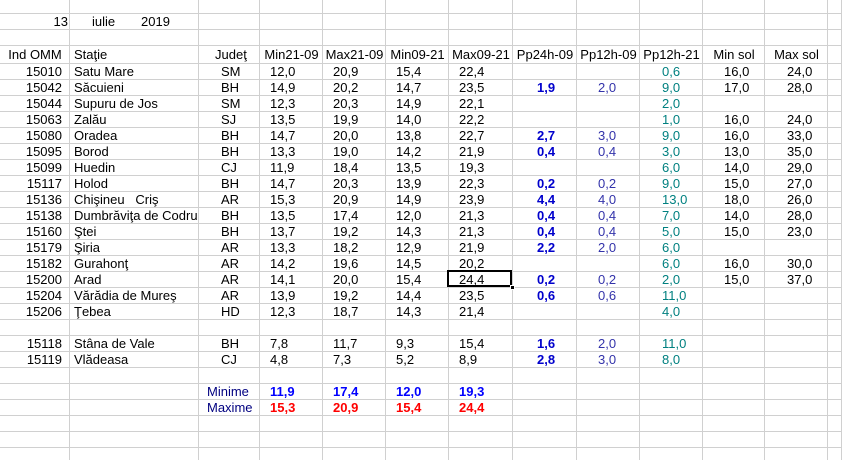 The height and width of the screenshot is (460, 842). Describe the element at coordinates (800, 135) in the screenshot. I see `cell: 33,0` at that location.